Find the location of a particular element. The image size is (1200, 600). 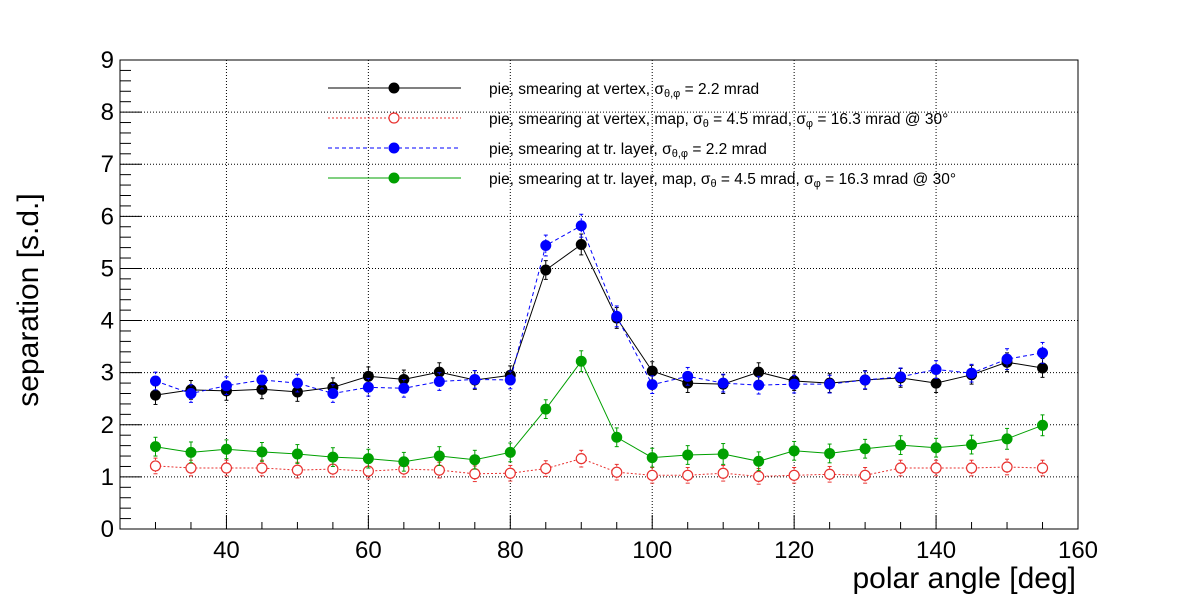

x-tick-label: 80 is located at coordinates (510, 550).